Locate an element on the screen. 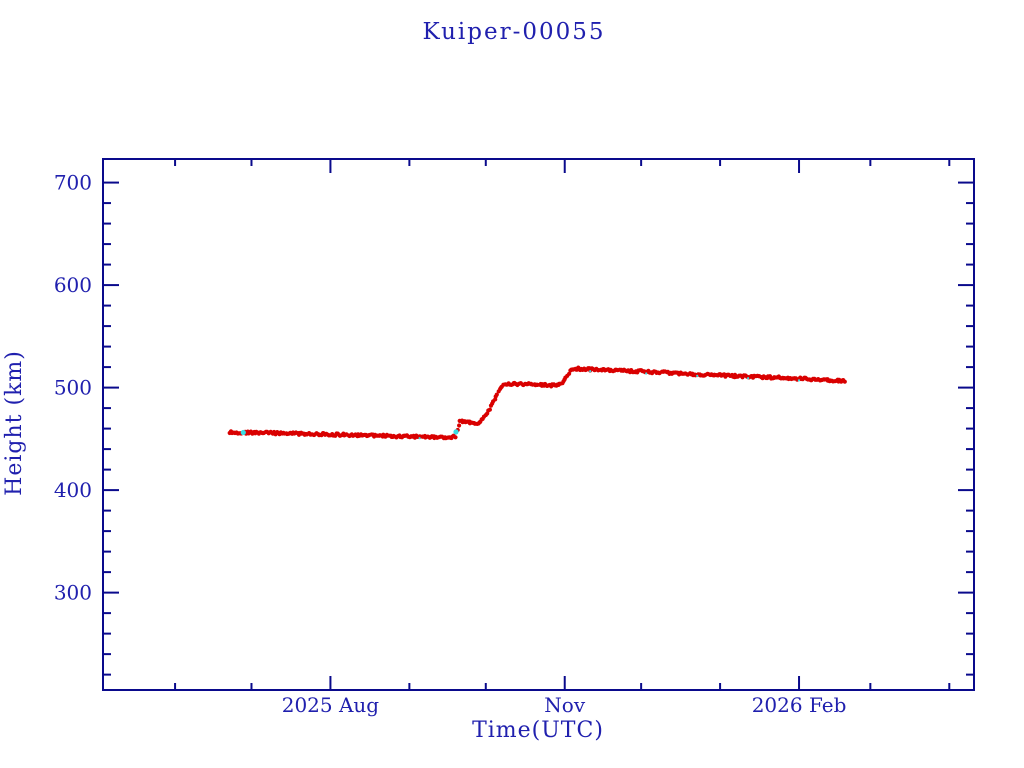  x-tick-labels: 2025 Aug Nov 2026 Feb is located at coordinates (564, 705).